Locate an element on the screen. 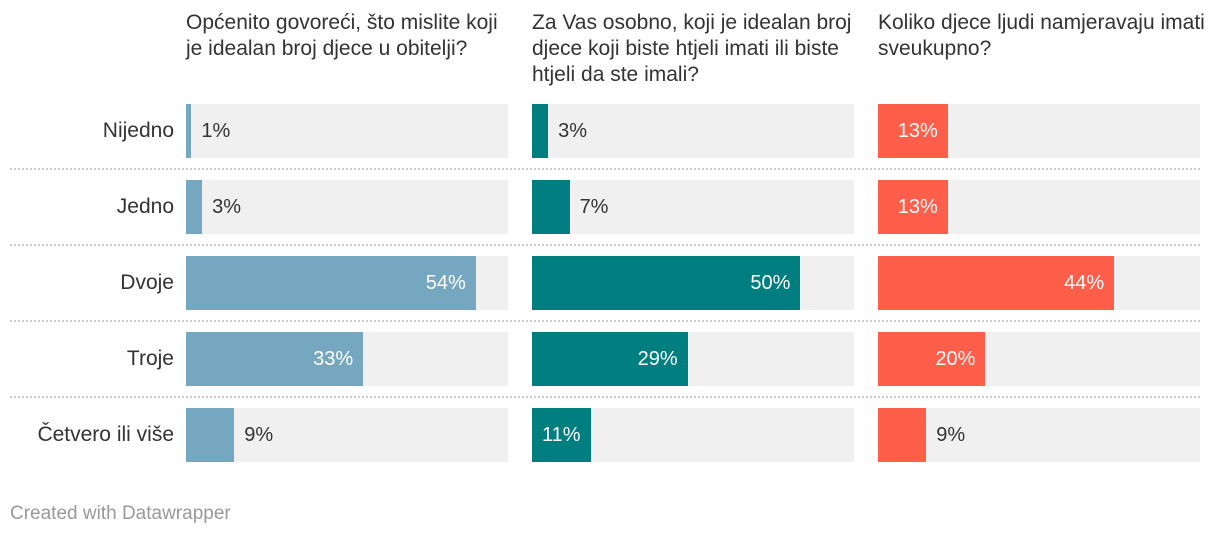  data-label: 54% is located at coordinates (445, 283).